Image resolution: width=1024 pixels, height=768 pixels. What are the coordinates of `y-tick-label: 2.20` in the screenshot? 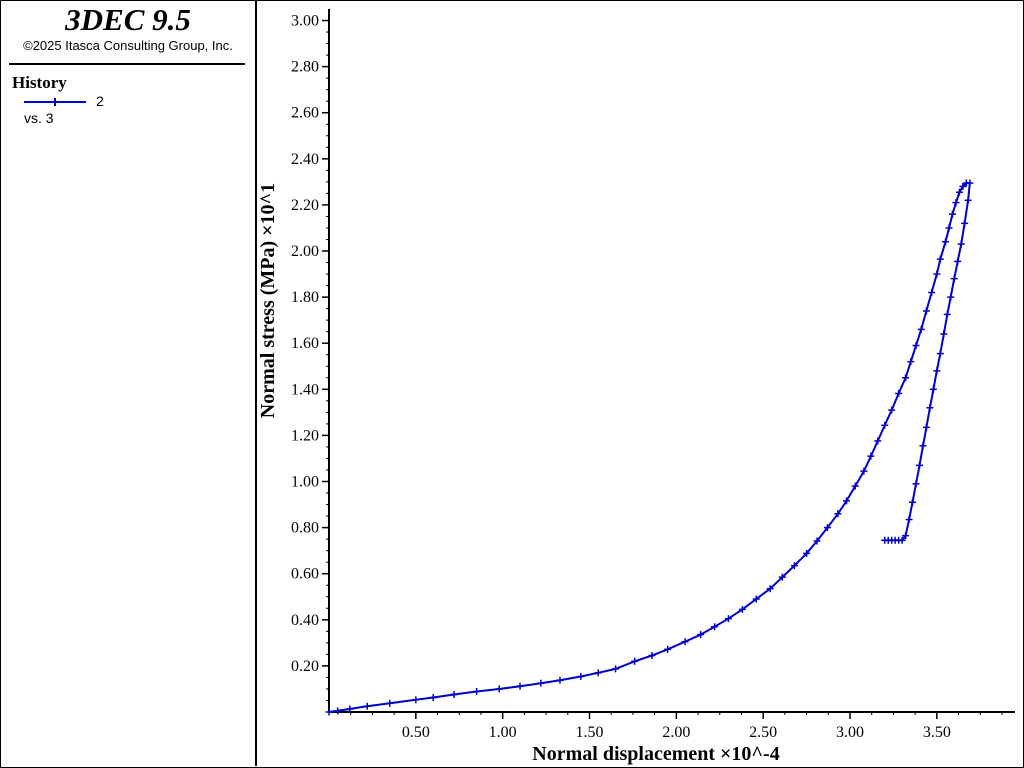 It's located at (305, 205).